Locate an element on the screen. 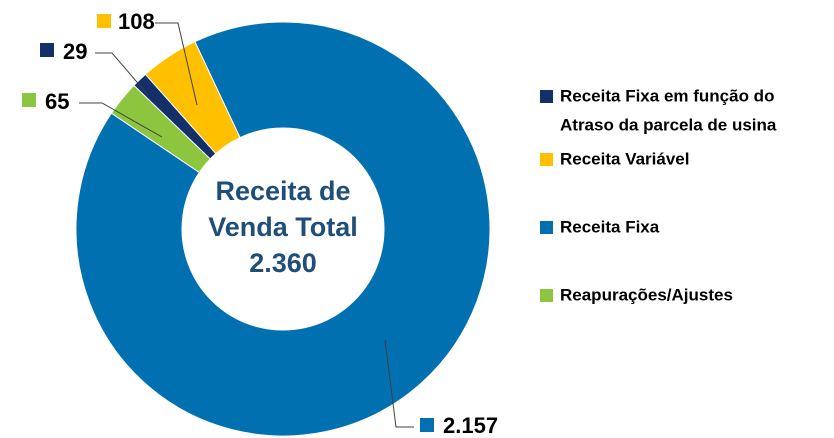 The height and width of the screenshot is (438, 834). donut-hole is located at coordinates (283, 229).